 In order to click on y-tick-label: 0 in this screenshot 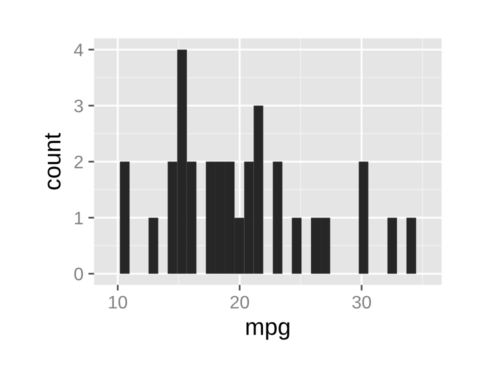, I will do `click(78, 274)`.